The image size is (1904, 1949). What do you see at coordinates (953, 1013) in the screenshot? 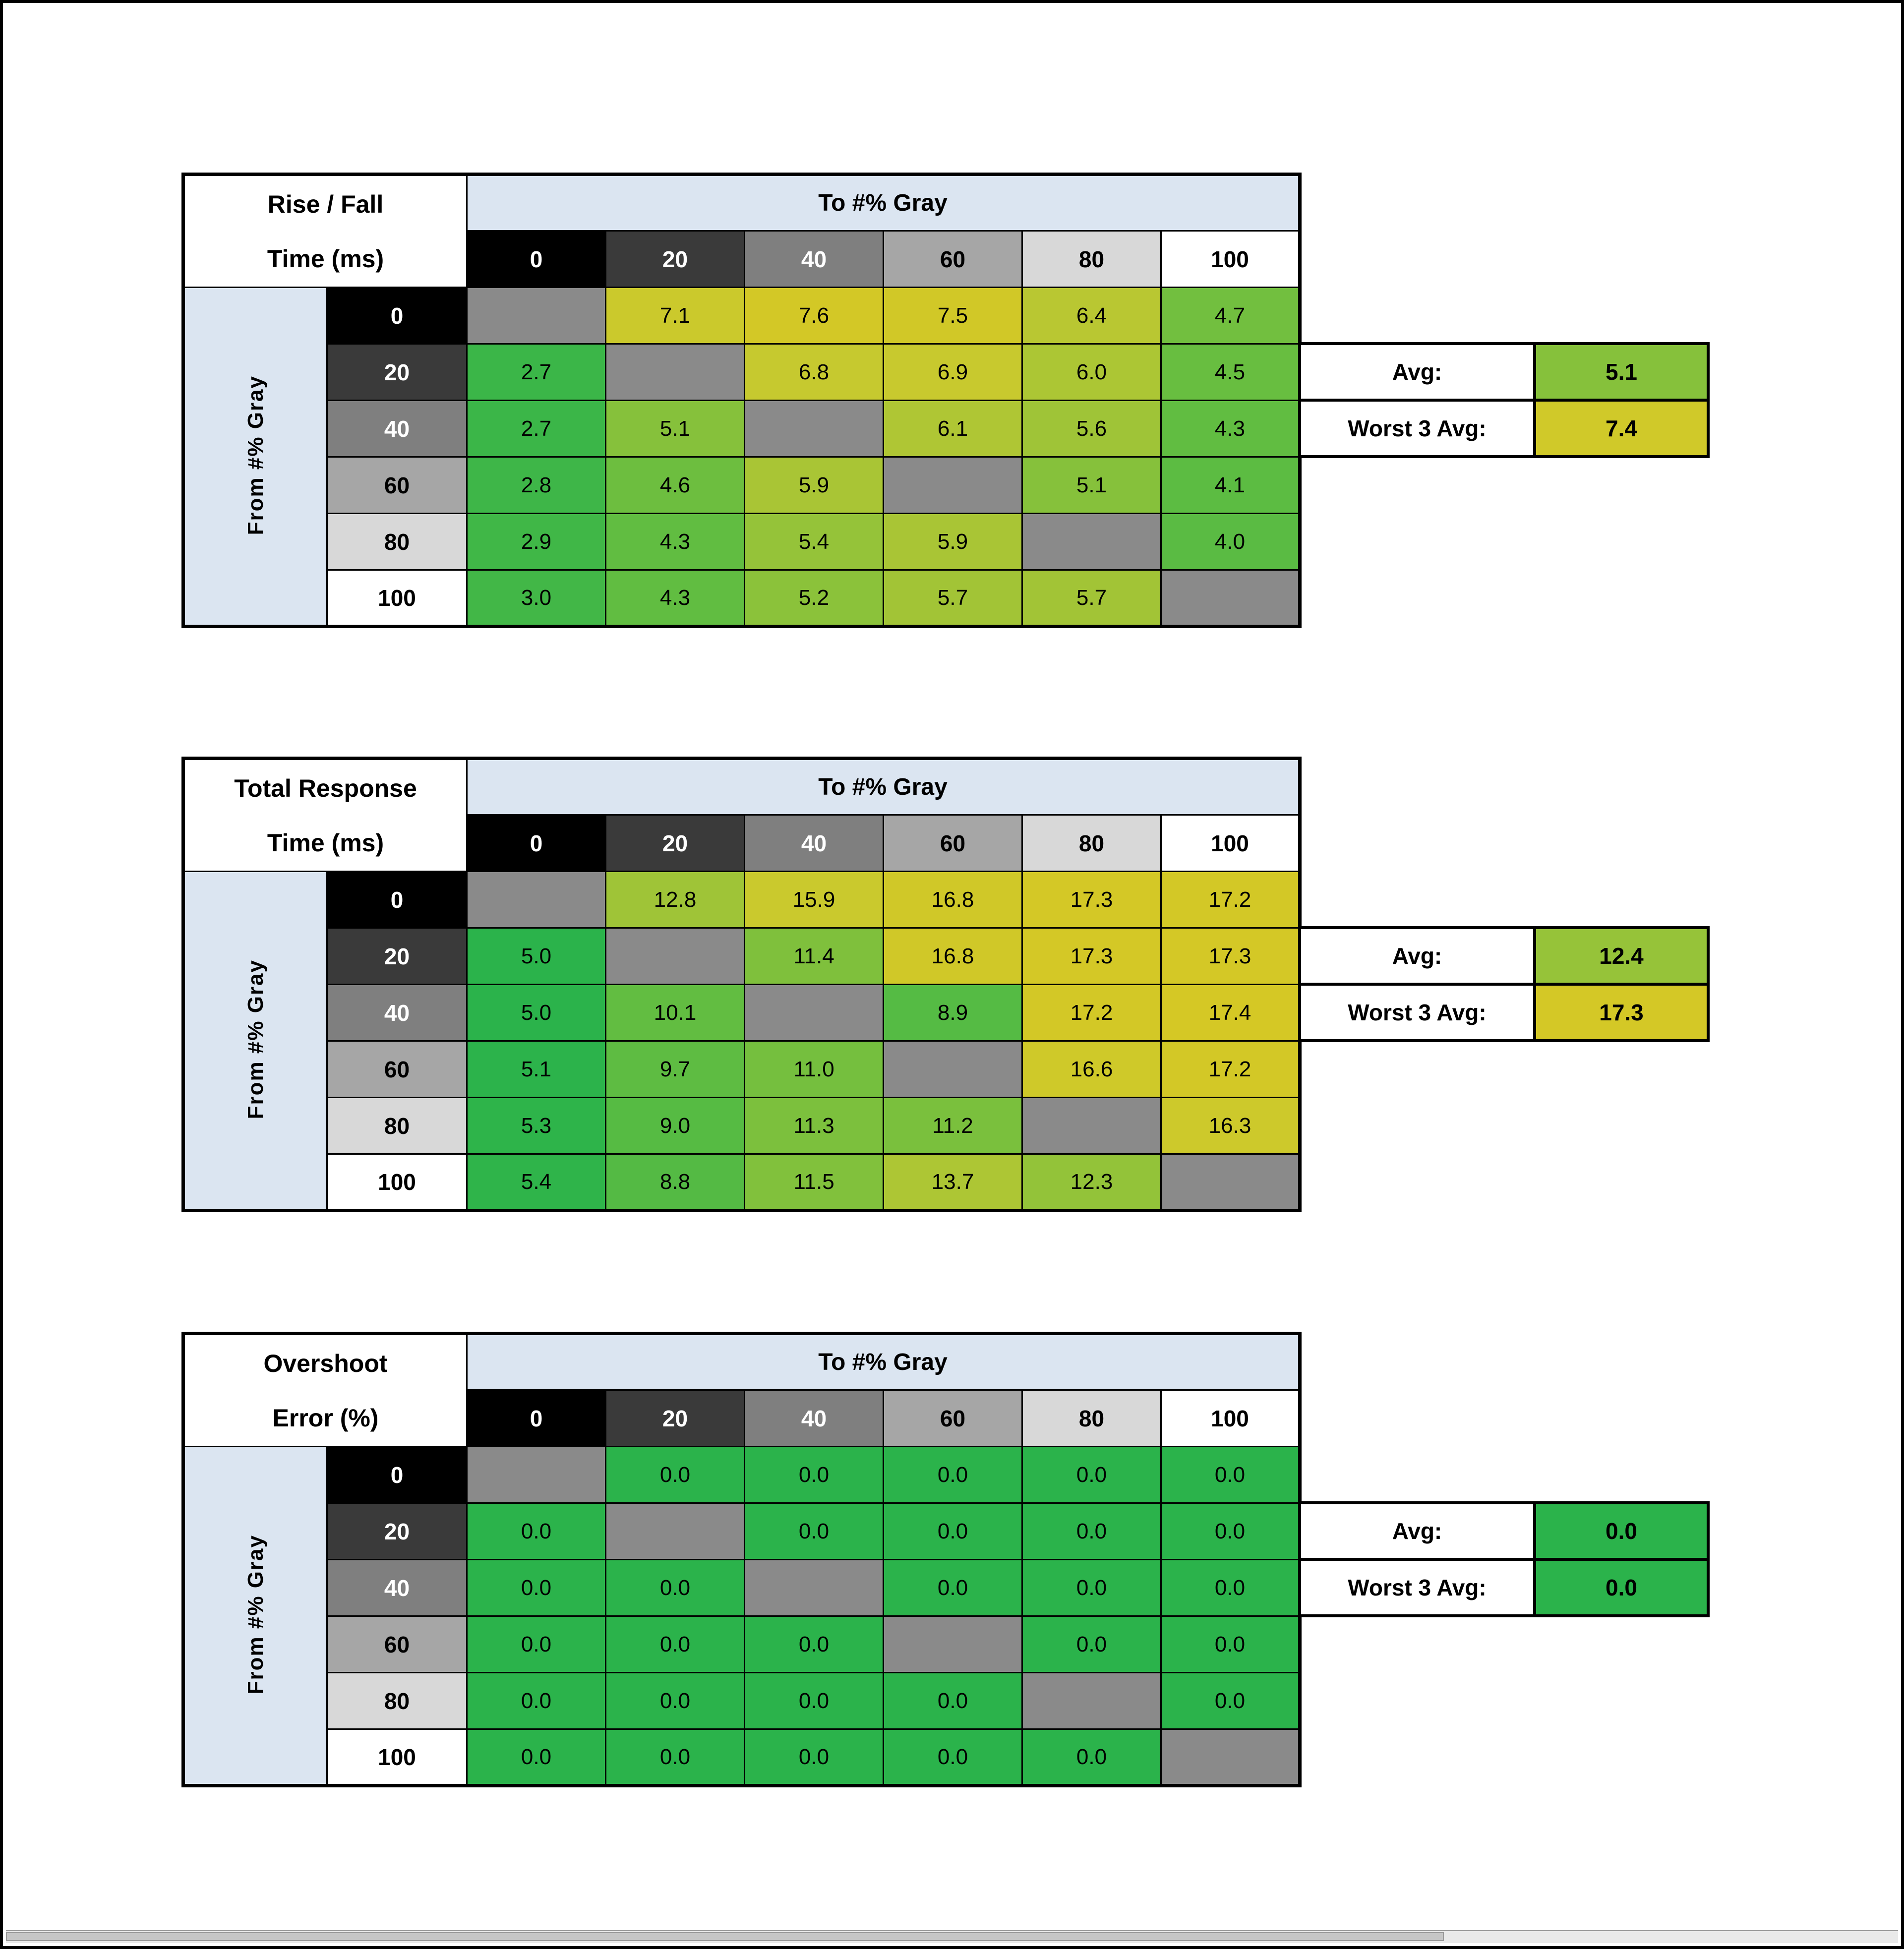
I see `value-cell: 8.9` at bounding box center [953, 1013].